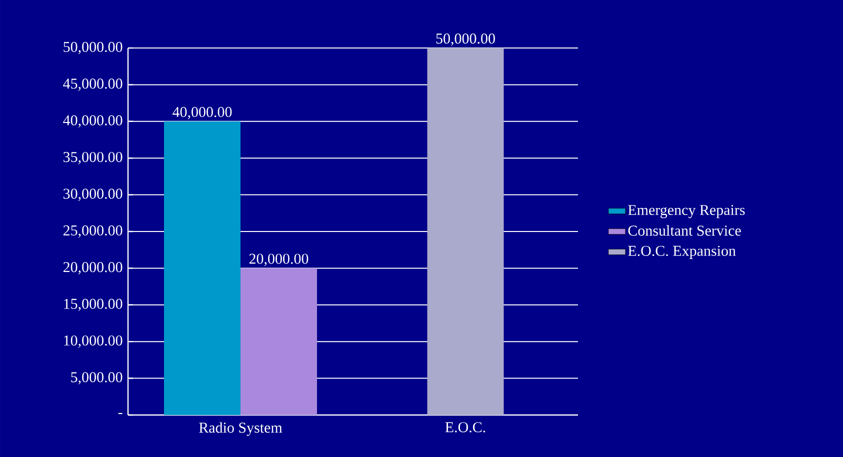  What do you see at coordinates (93, 305) in the screenshot?
I see `y-tick-label: 15,000.00` at bounding box center [93, 305].